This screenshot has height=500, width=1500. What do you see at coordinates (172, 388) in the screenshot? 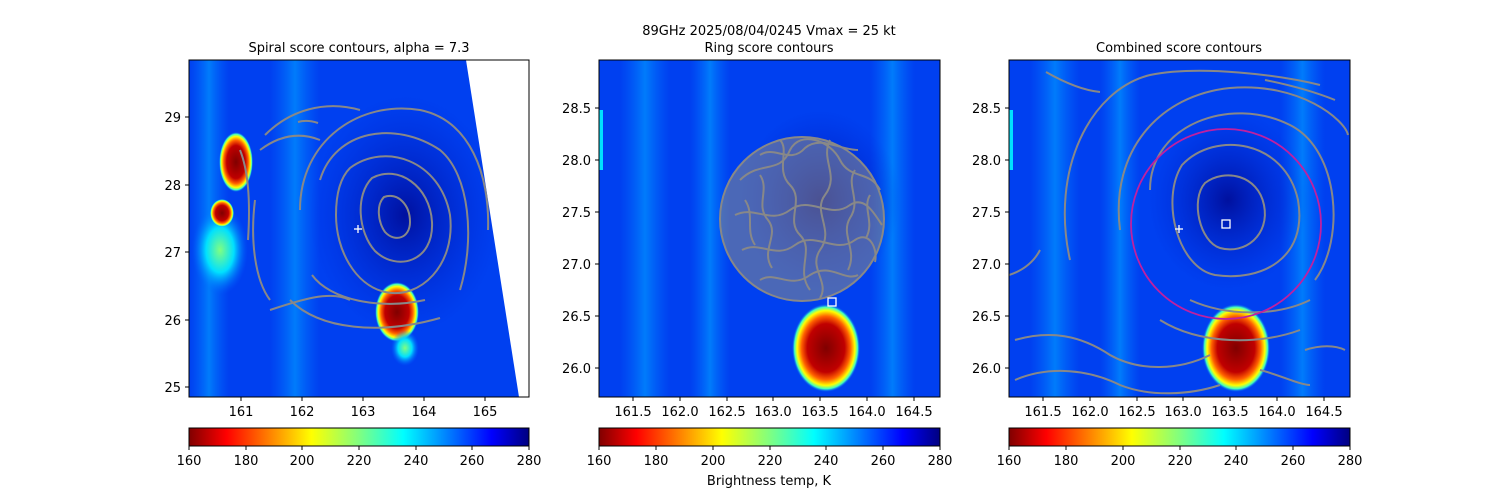
I see `y-tick-label: 25` at bounding box center [172, 388].